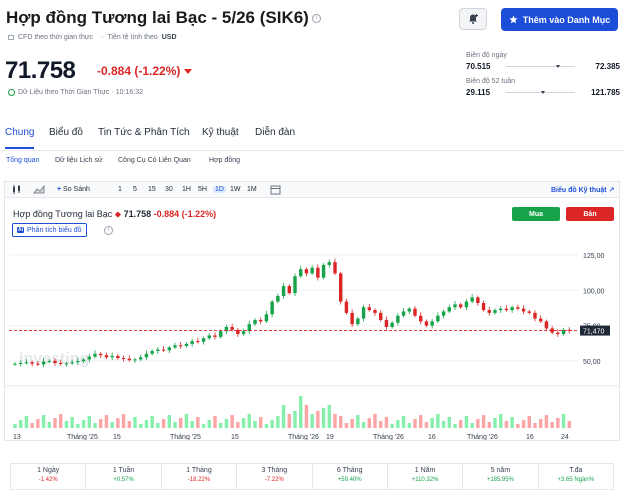  Describe the element at coordinates (252, 189) in the screenshot. I see `interval-1m: 1M` at that location.